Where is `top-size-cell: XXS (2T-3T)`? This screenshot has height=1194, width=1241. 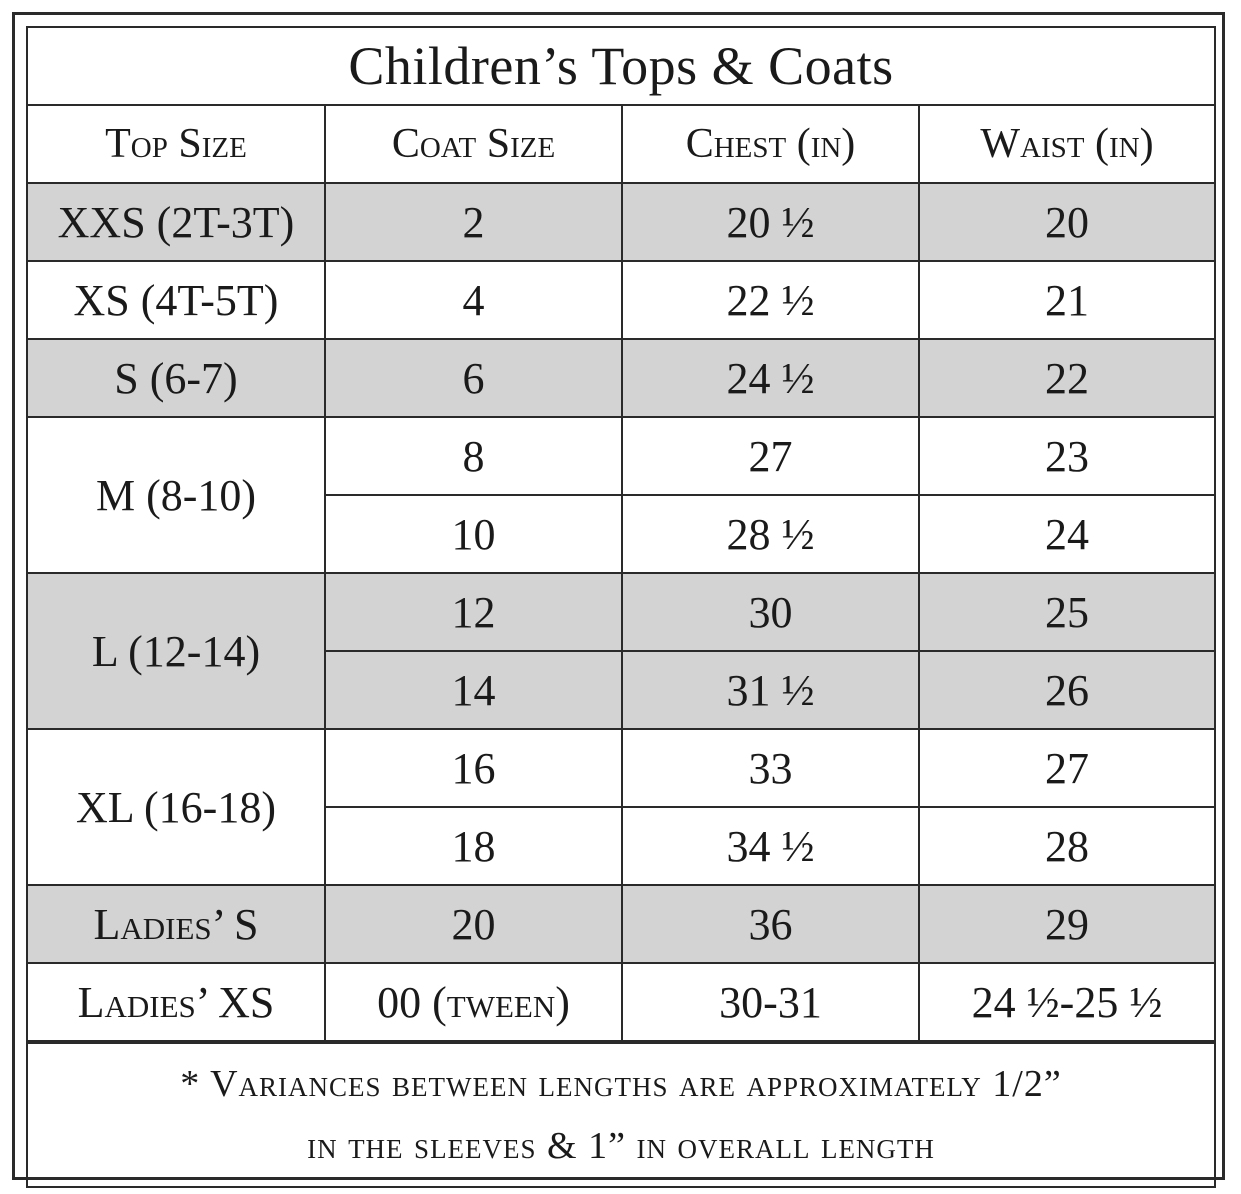 top-size-cell: XXS (2T-3T) is located at coordinates (176, 222).